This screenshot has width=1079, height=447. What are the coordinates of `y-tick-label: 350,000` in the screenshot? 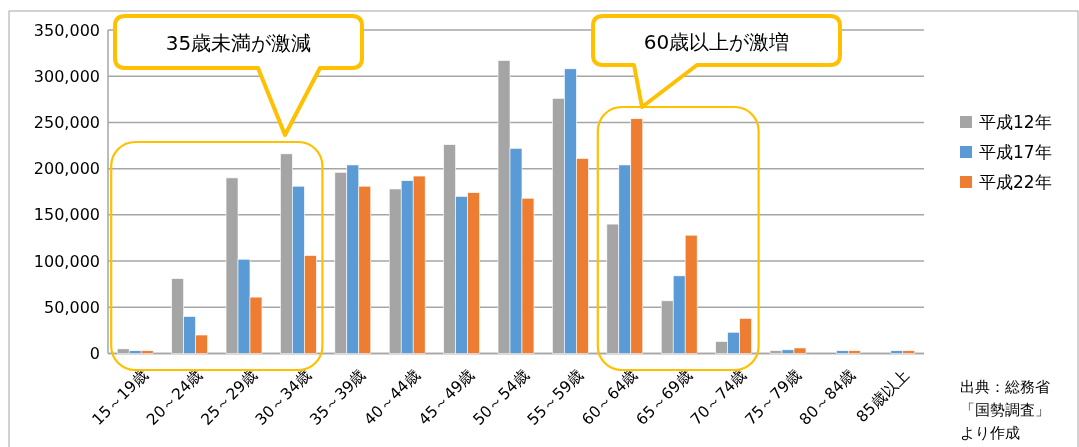 It's located at (66, 30).